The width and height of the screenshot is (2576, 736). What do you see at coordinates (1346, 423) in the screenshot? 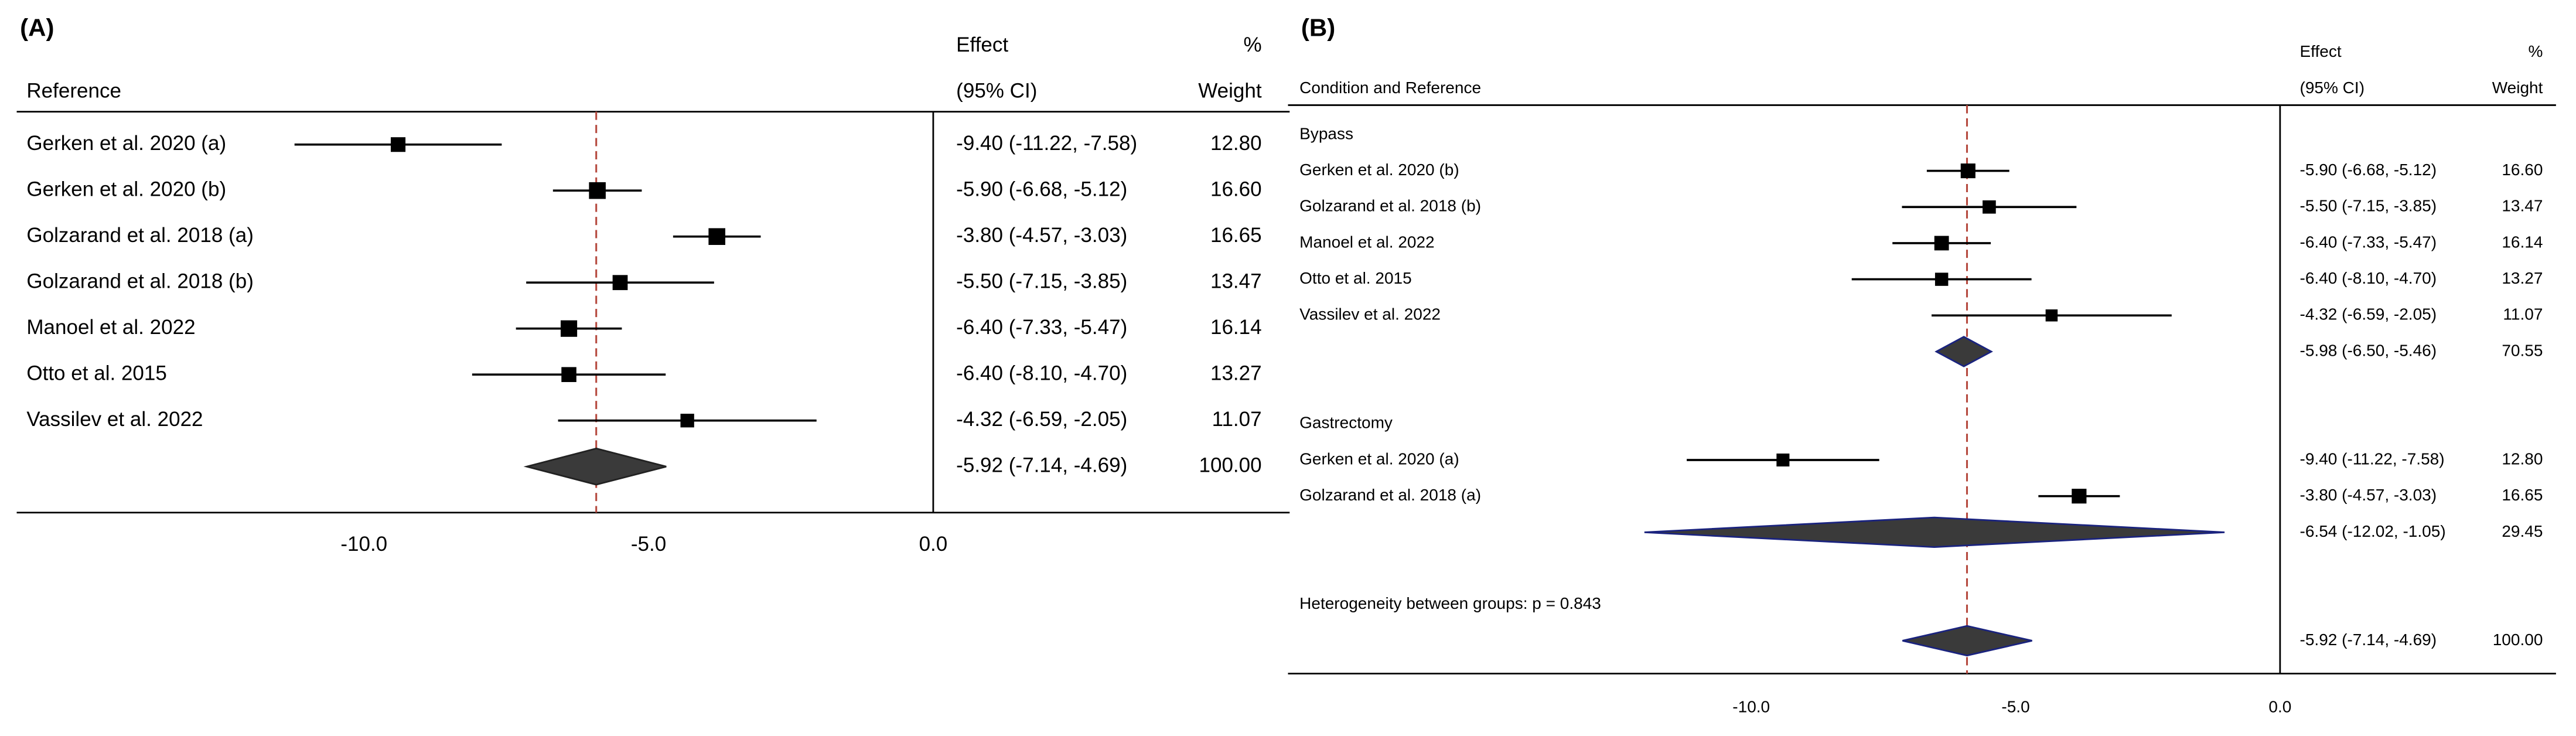
I see `group-label: Gastrectomy` at bounding box center [1346, 423].